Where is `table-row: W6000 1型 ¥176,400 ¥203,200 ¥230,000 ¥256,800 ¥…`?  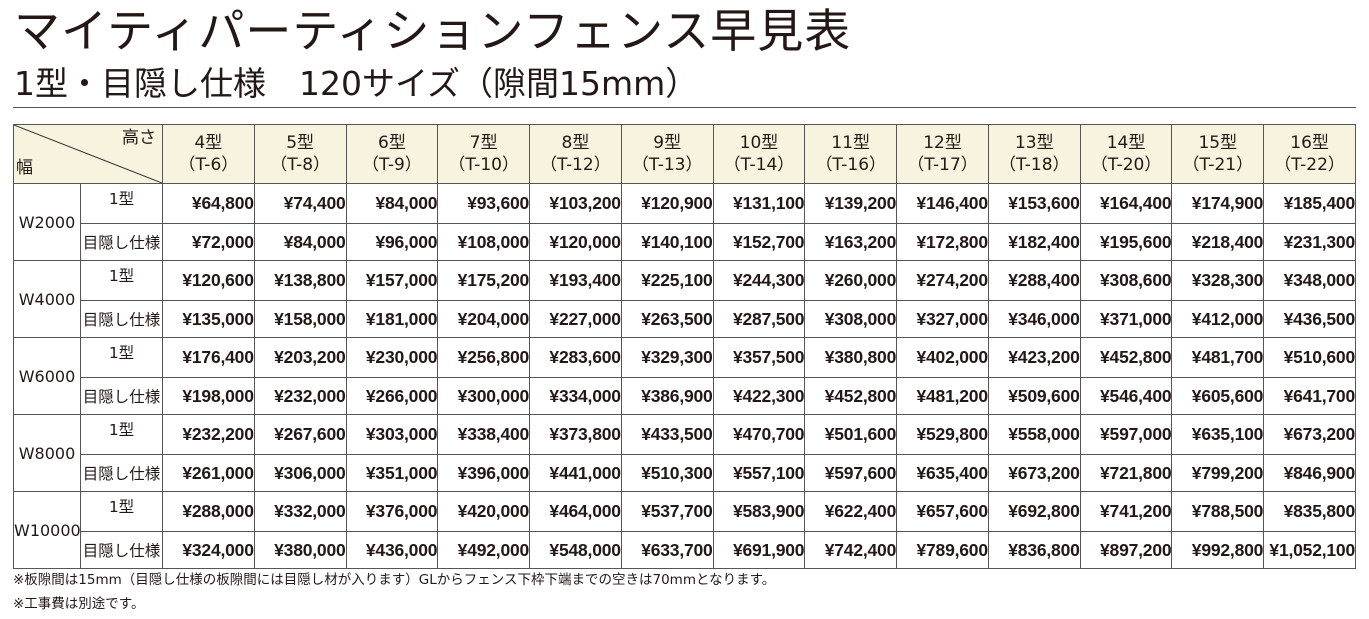 table-row: W6000 1型 ¥176,400 ¥203,200 ¥230,000 ¥256,800 ¥… is located at coordinates (684, 376).